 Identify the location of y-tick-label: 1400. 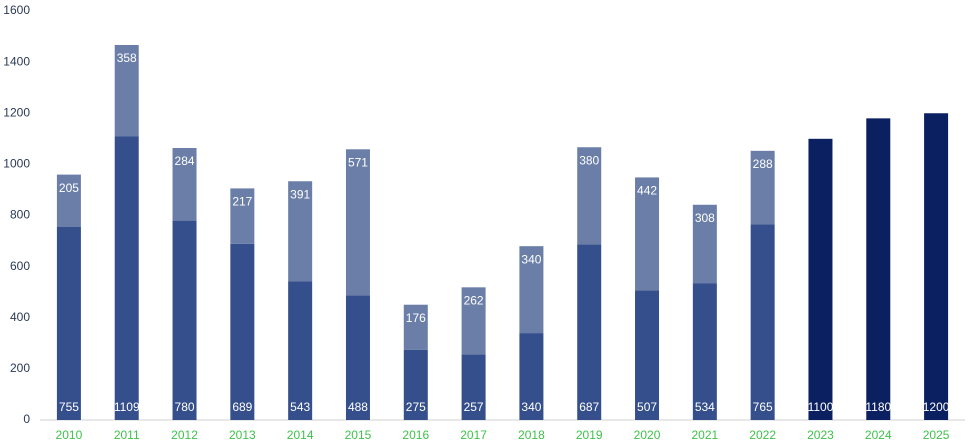
(16, 61).